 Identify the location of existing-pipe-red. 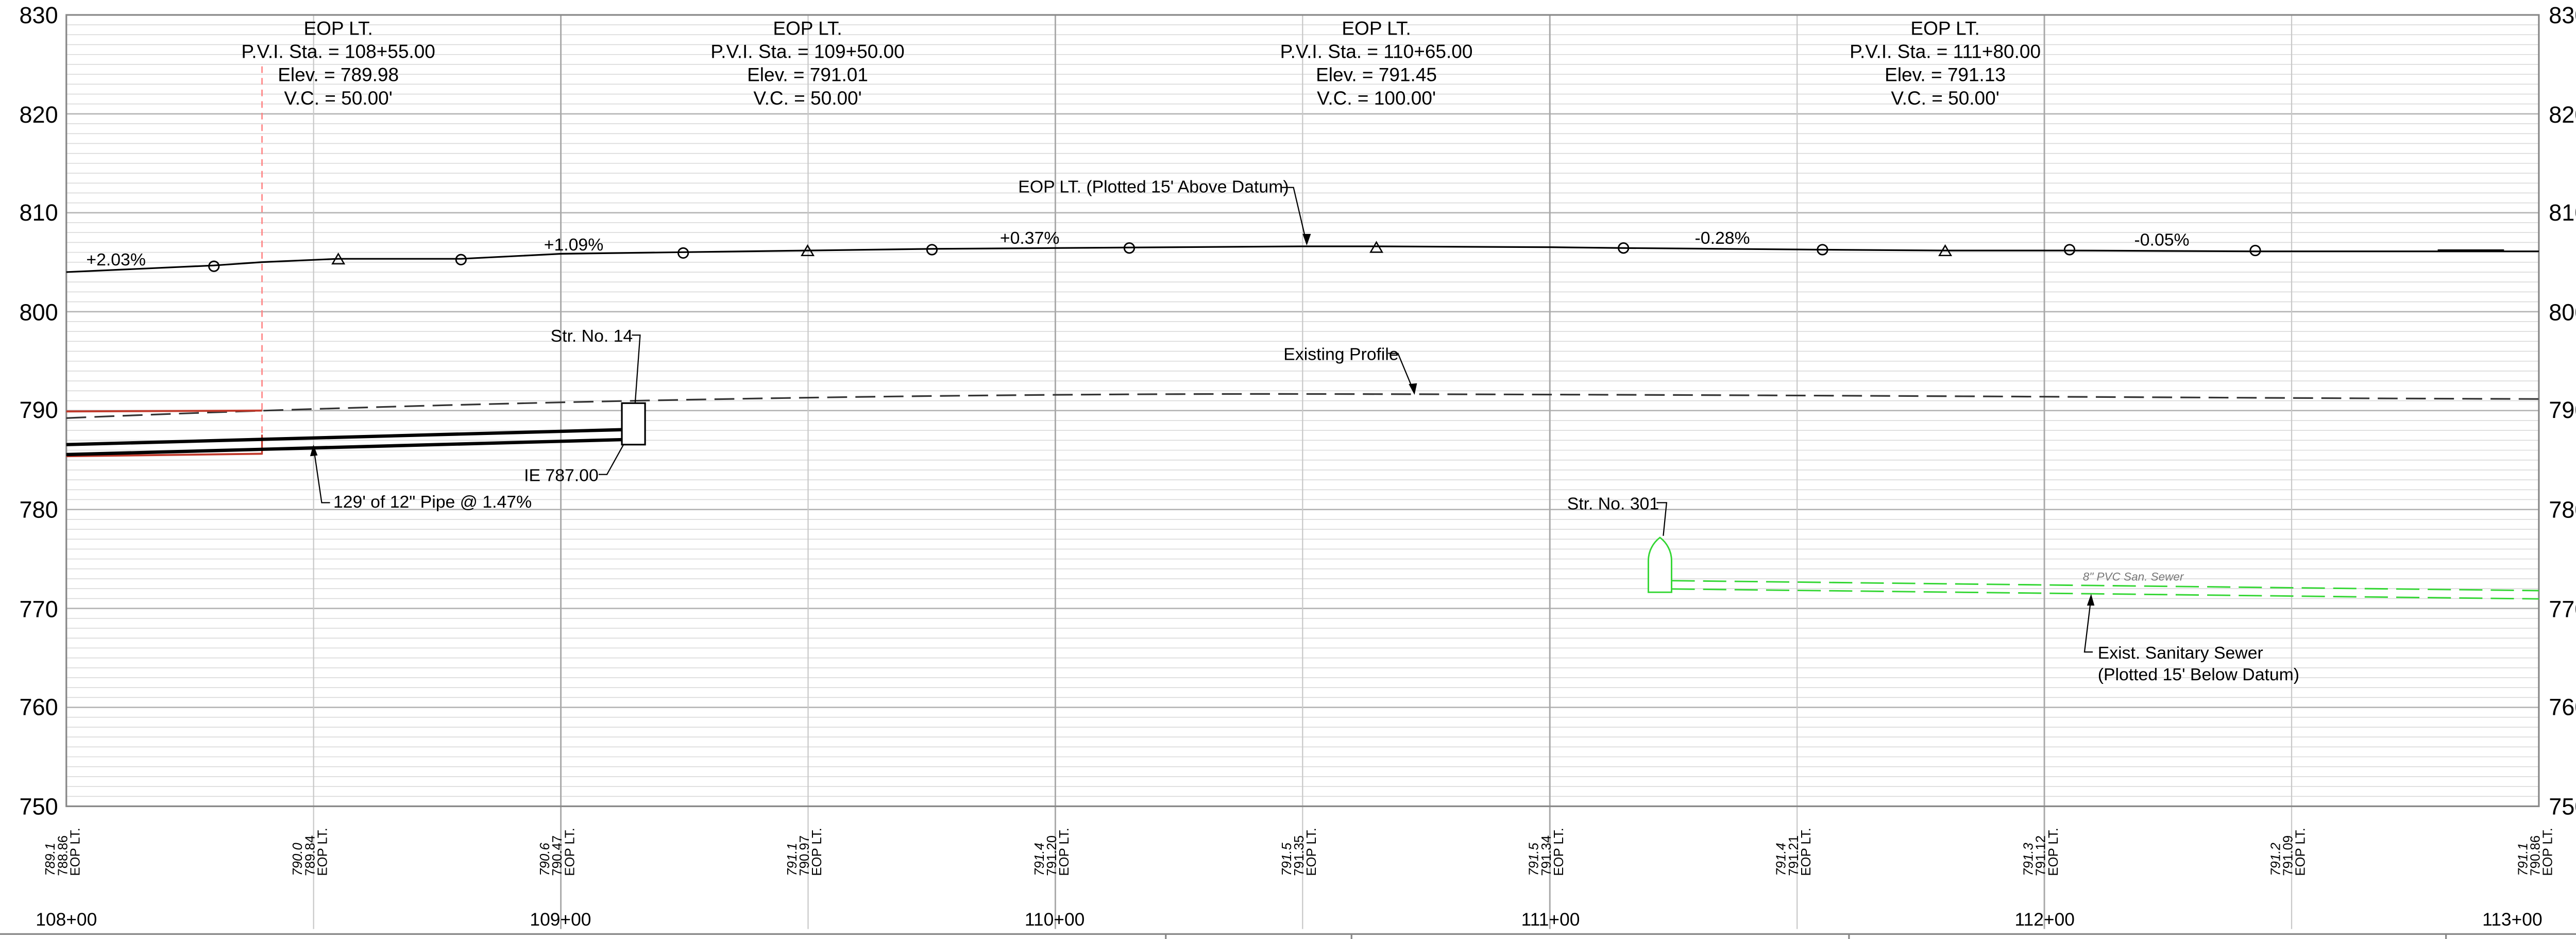
(164, 411).